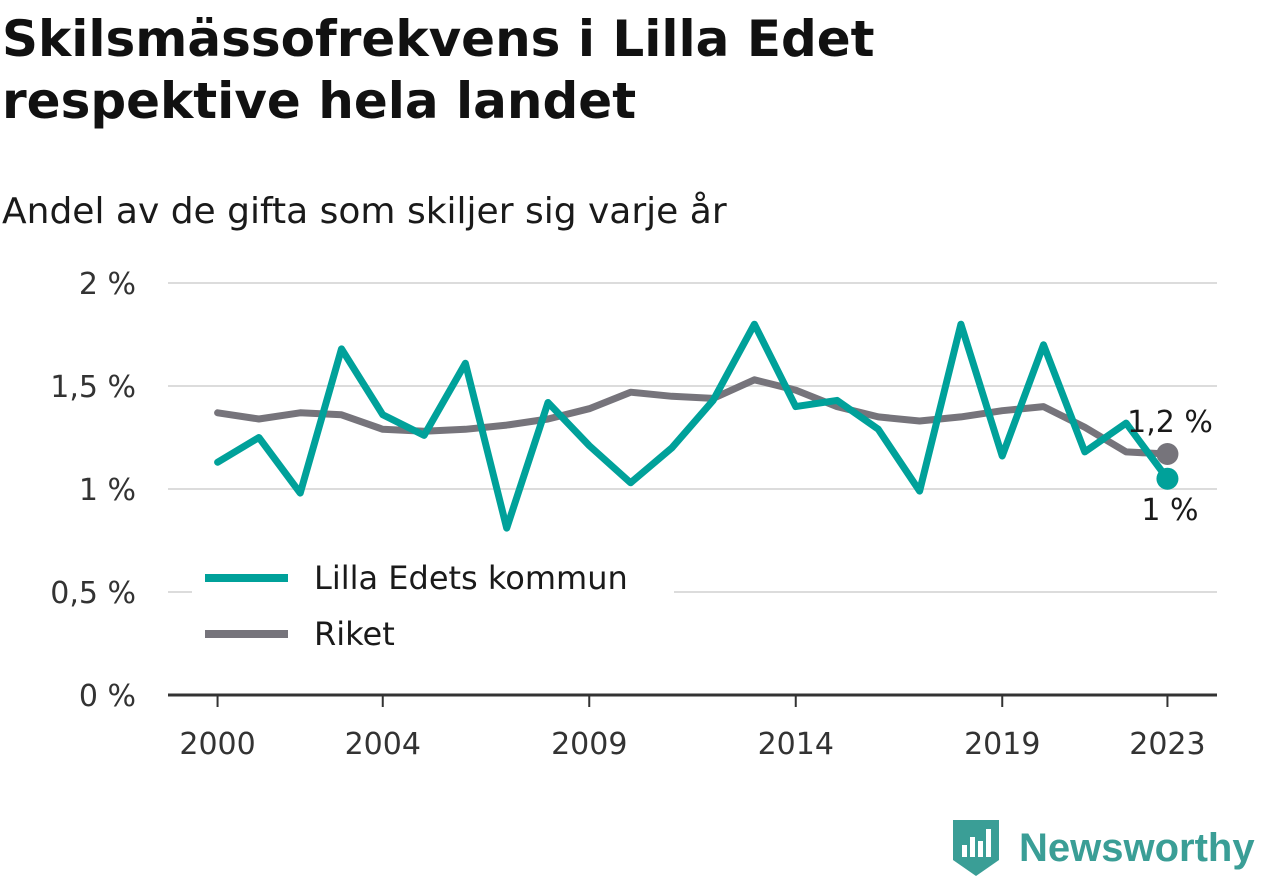 This screenshot has width=1262, height=879. Describe the element at coordinates (1167, 478) in the screenshot. I see `end-point-lilla-edet` at that location.